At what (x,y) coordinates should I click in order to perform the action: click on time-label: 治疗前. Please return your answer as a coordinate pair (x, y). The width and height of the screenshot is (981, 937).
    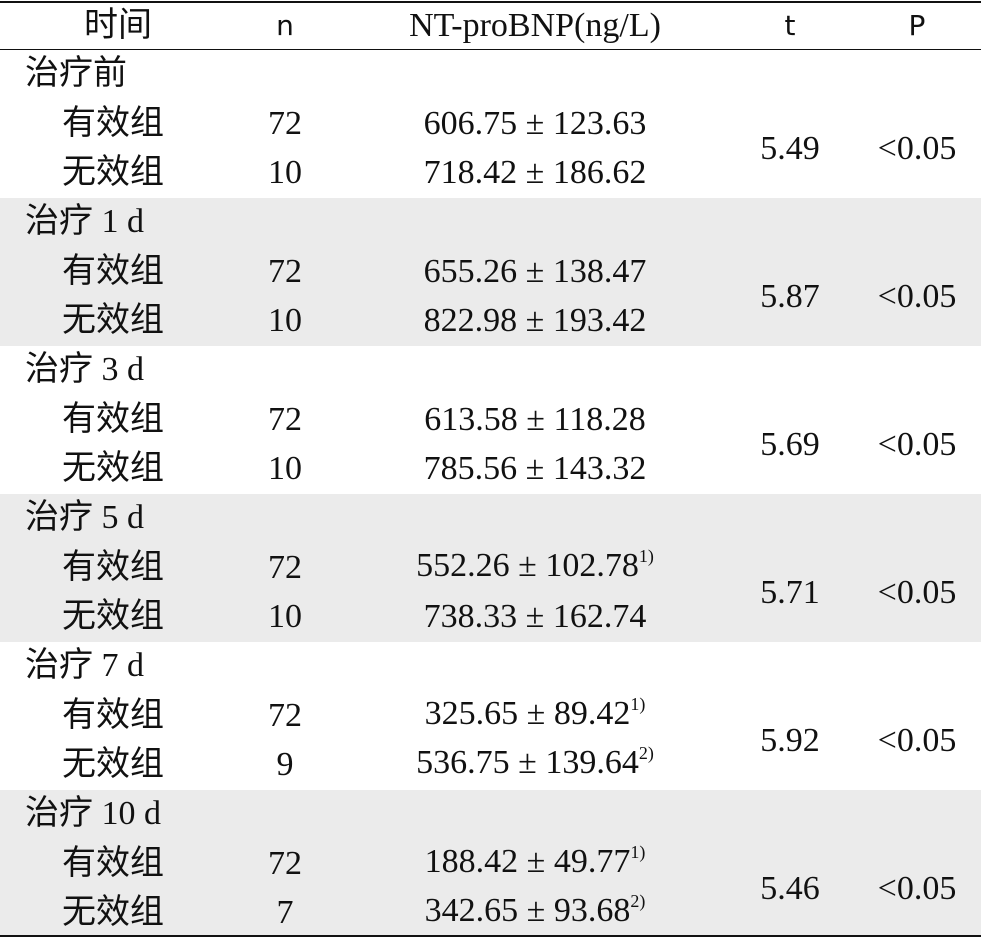
    Looking at the image, I should click on (76, 73).